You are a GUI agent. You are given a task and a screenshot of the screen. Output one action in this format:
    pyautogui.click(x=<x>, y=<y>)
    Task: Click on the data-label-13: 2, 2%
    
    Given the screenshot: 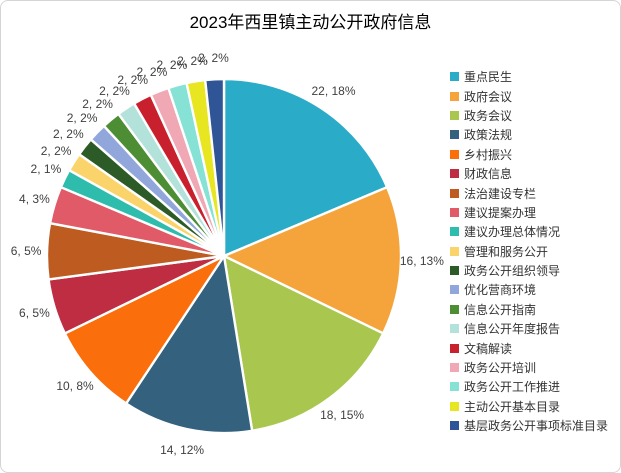 What is the action you would take?
    pyautogui.click(x=97, y=103)
    